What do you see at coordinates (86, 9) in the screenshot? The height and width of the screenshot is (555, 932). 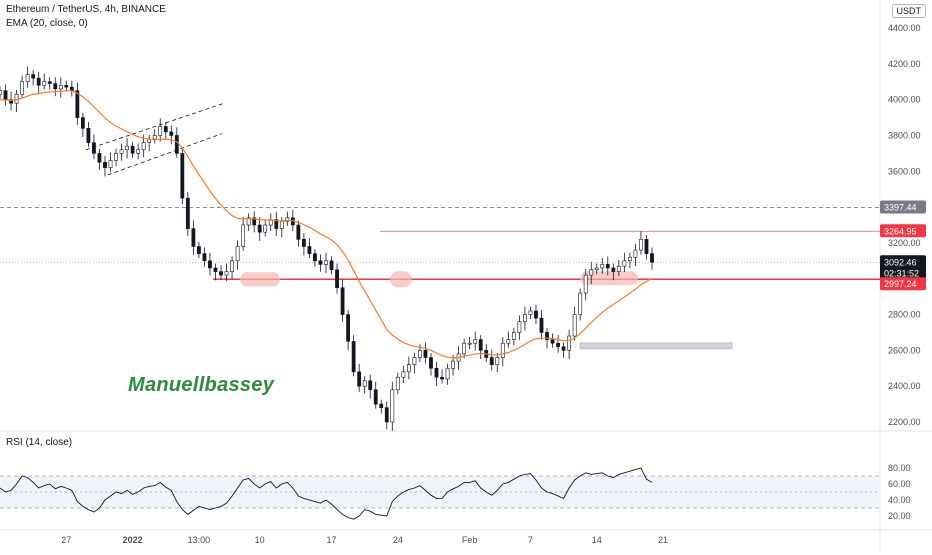 I see `chart-title: Ethereum / TetherUS, 4h, BINANCE` at bounding box center [86, 9].